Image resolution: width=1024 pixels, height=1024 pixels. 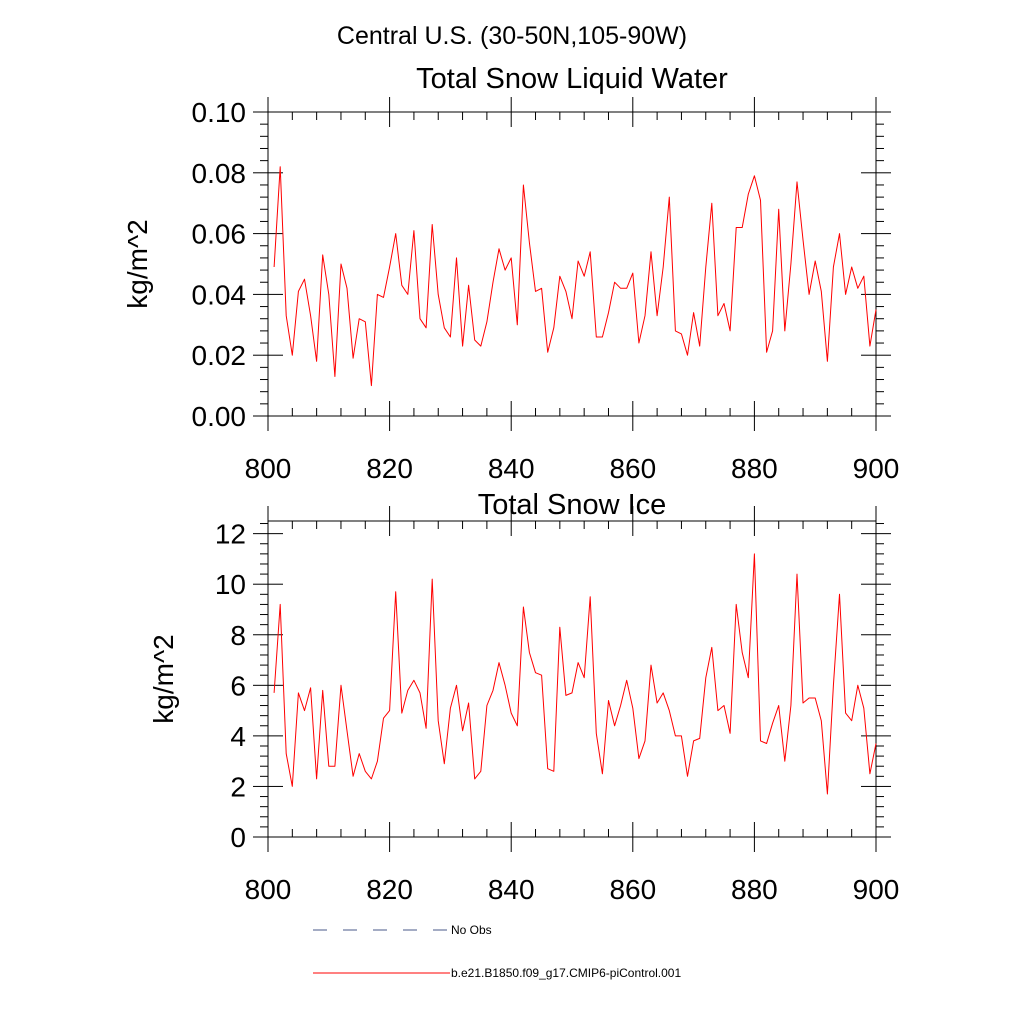 I want to click on chart0-title: Total Snow Liquid Water, so click(x=572, y=79).